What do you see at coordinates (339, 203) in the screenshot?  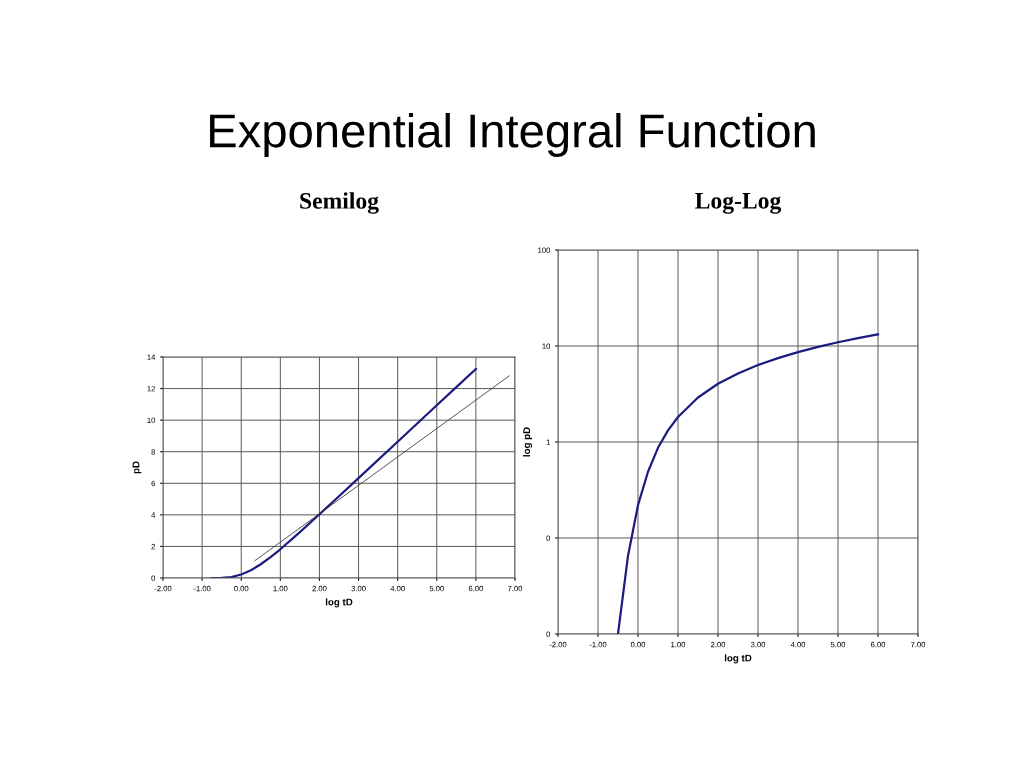 I see `chart-subtitle: Semilog` at bounding box center [339, 203].